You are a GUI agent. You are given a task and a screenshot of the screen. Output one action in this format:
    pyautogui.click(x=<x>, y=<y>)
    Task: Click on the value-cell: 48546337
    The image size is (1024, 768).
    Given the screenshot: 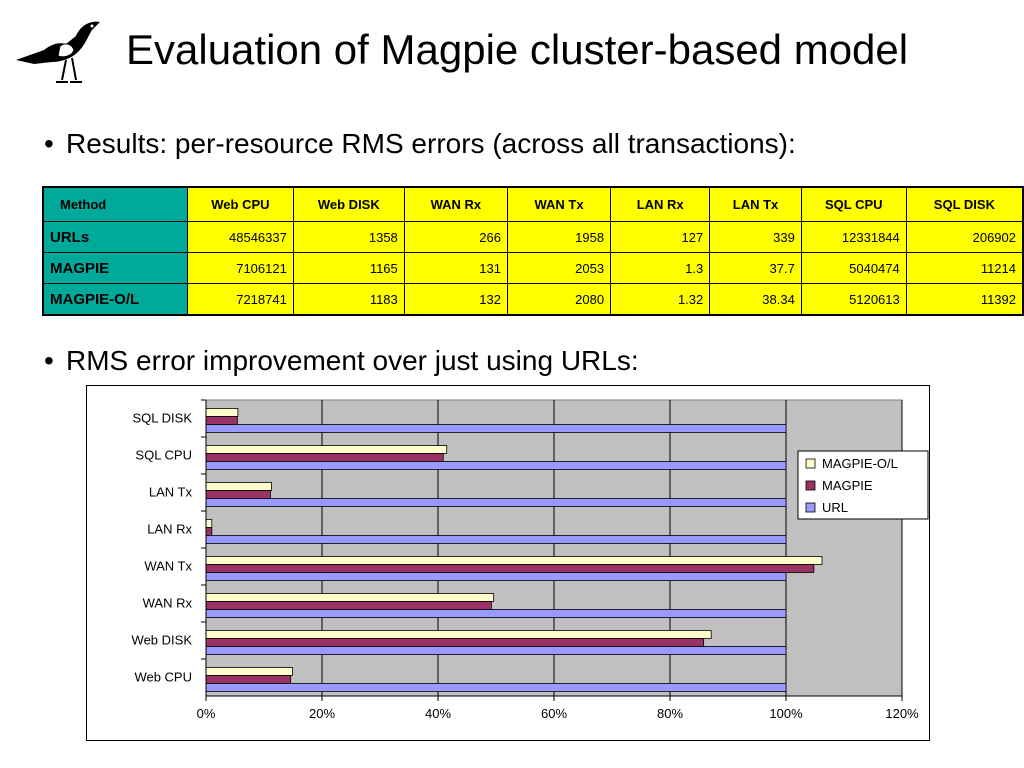 What is the action you would take?
    pyautogui.click(x=240, y=237)
    